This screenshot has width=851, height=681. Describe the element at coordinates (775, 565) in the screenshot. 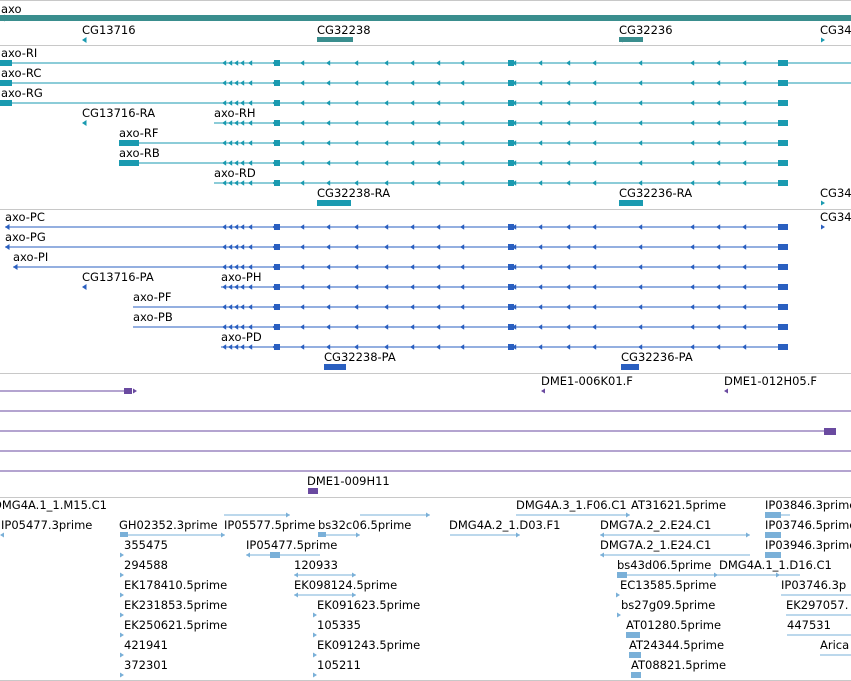

I see `est-label: DMG4A.1_1.D16.C1` at that location.